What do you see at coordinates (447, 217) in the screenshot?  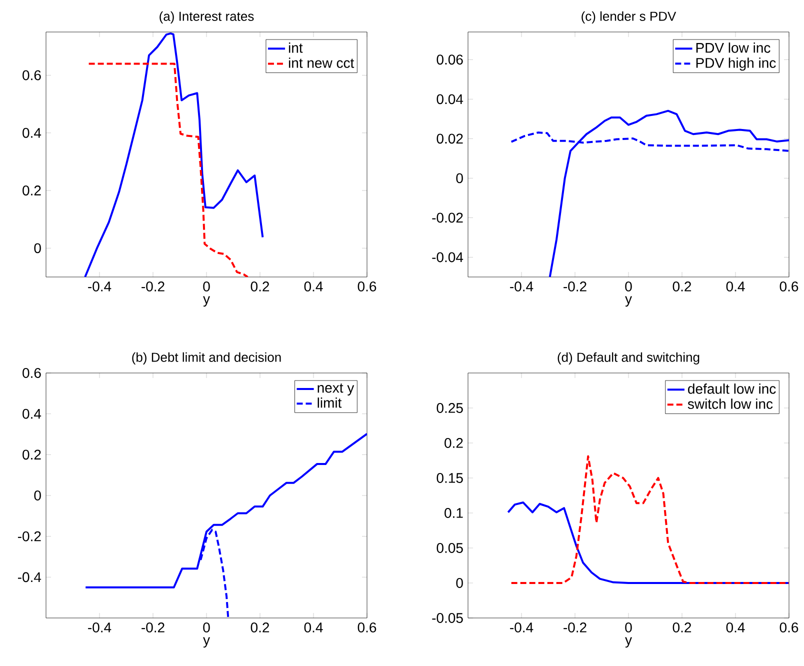 I see `y-tick-label: -0.02` at bounding box center [447, 217].